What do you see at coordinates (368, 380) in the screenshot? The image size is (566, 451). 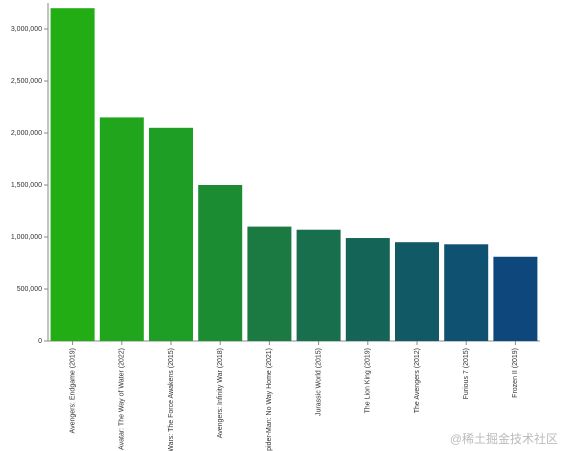 I see `x-tick-label: The Lion King (2019)` at bounding box center [368, 380].